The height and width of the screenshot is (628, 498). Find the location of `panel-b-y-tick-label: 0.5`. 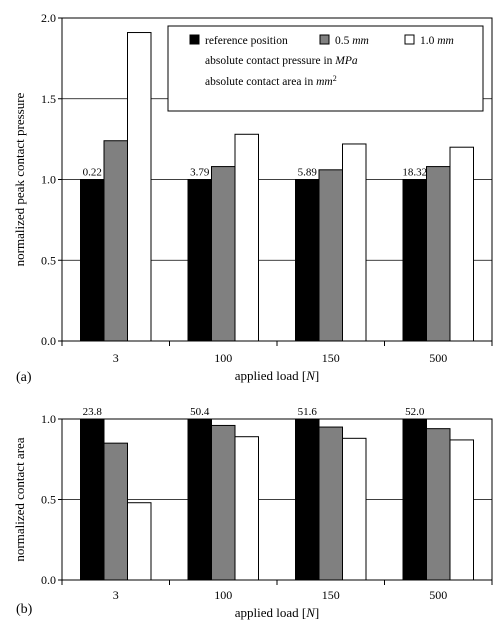

panel-b-y-tick-label: 0.5 is located at coordinates (48, 500).